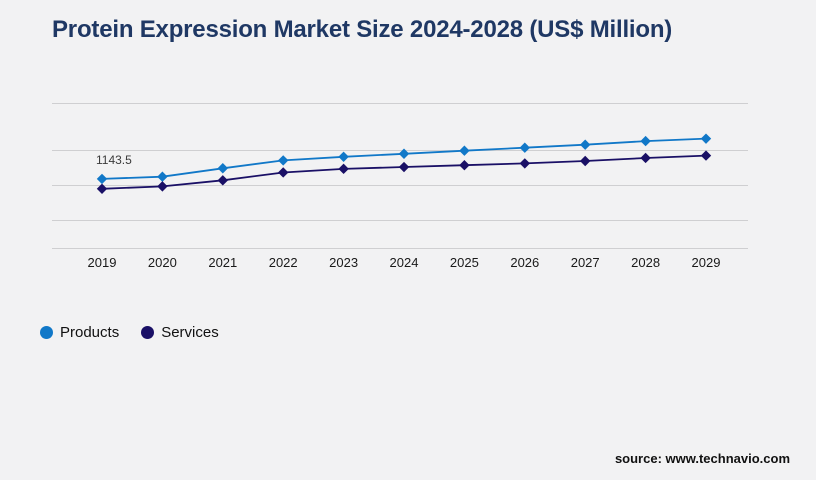 The height and width of the screenshot is (480, 816). What do you see at coordinates (102, 262) in the screenshot?
I see `x-axis-tick-label: 2019` at bounding box center [102, 262].